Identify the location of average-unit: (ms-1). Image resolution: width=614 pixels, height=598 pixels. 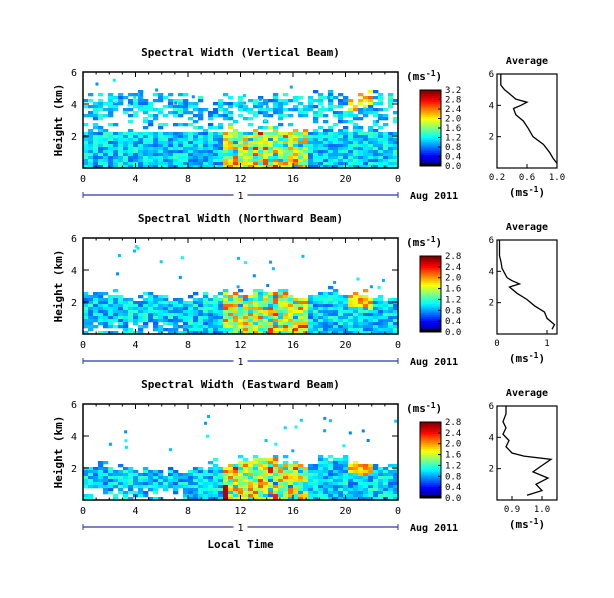
(527, 358).